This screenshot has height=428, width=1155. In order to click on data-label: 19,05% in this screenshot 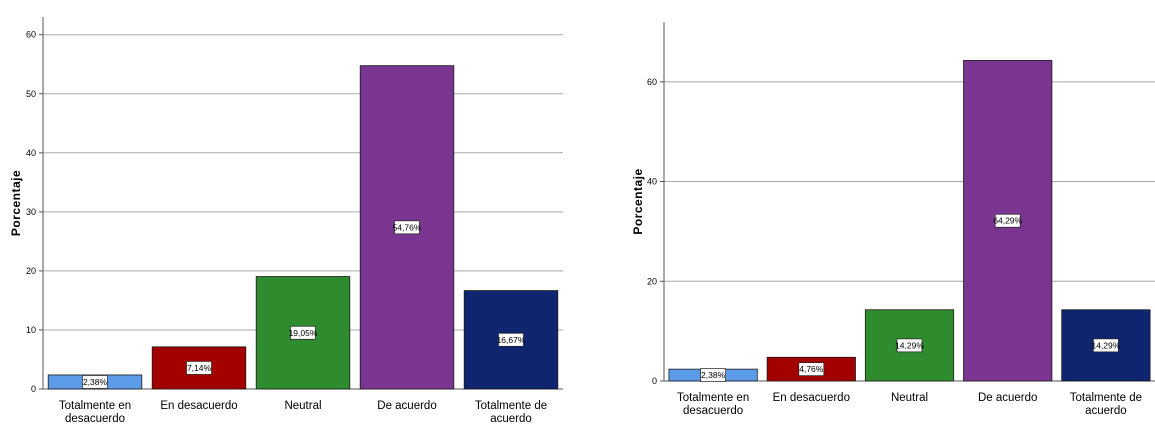, I will do `click(303, 333)`.